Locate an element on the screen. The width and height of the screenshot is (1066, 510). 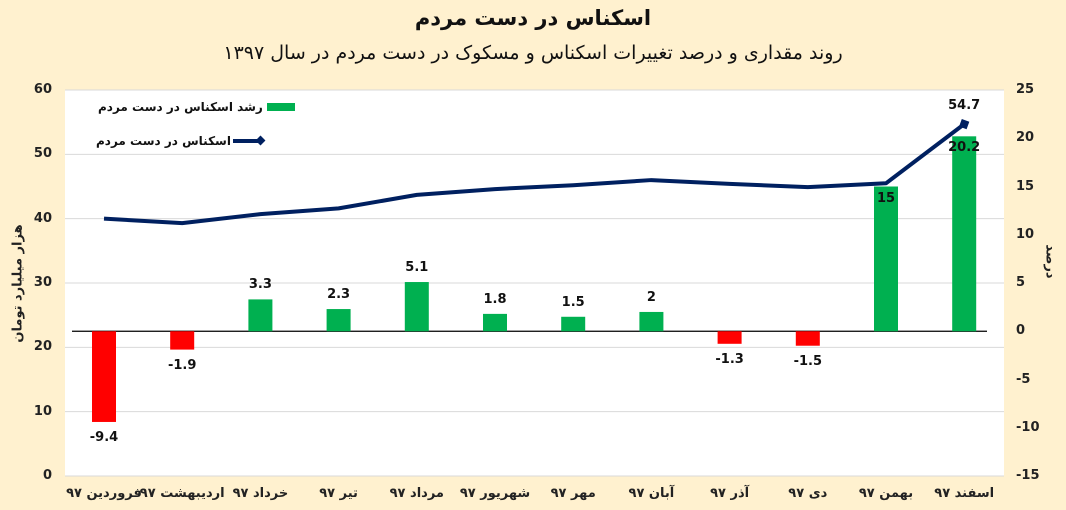
left-axis-title: هزار میلیارد تومان is located at coordinates (18, 283).